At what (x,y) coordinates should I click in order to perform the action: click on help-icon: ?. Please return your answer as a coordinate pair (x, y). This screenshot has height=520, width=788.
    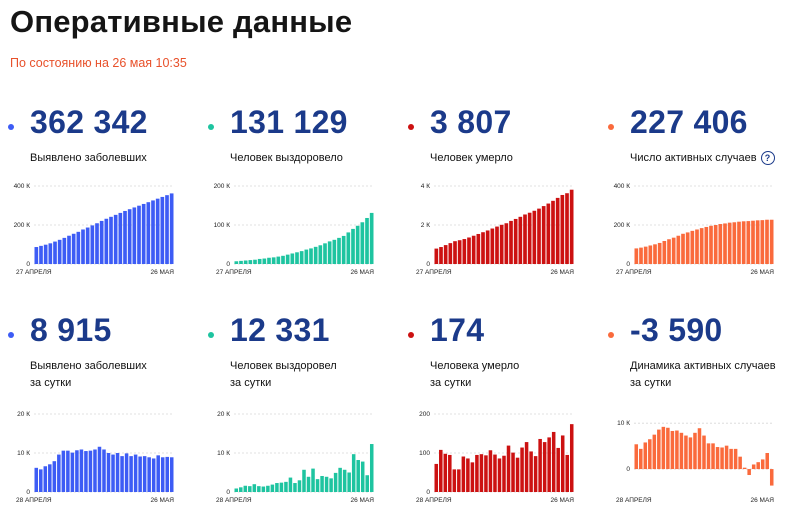
    Looking at the image, I should click on (767, 158).